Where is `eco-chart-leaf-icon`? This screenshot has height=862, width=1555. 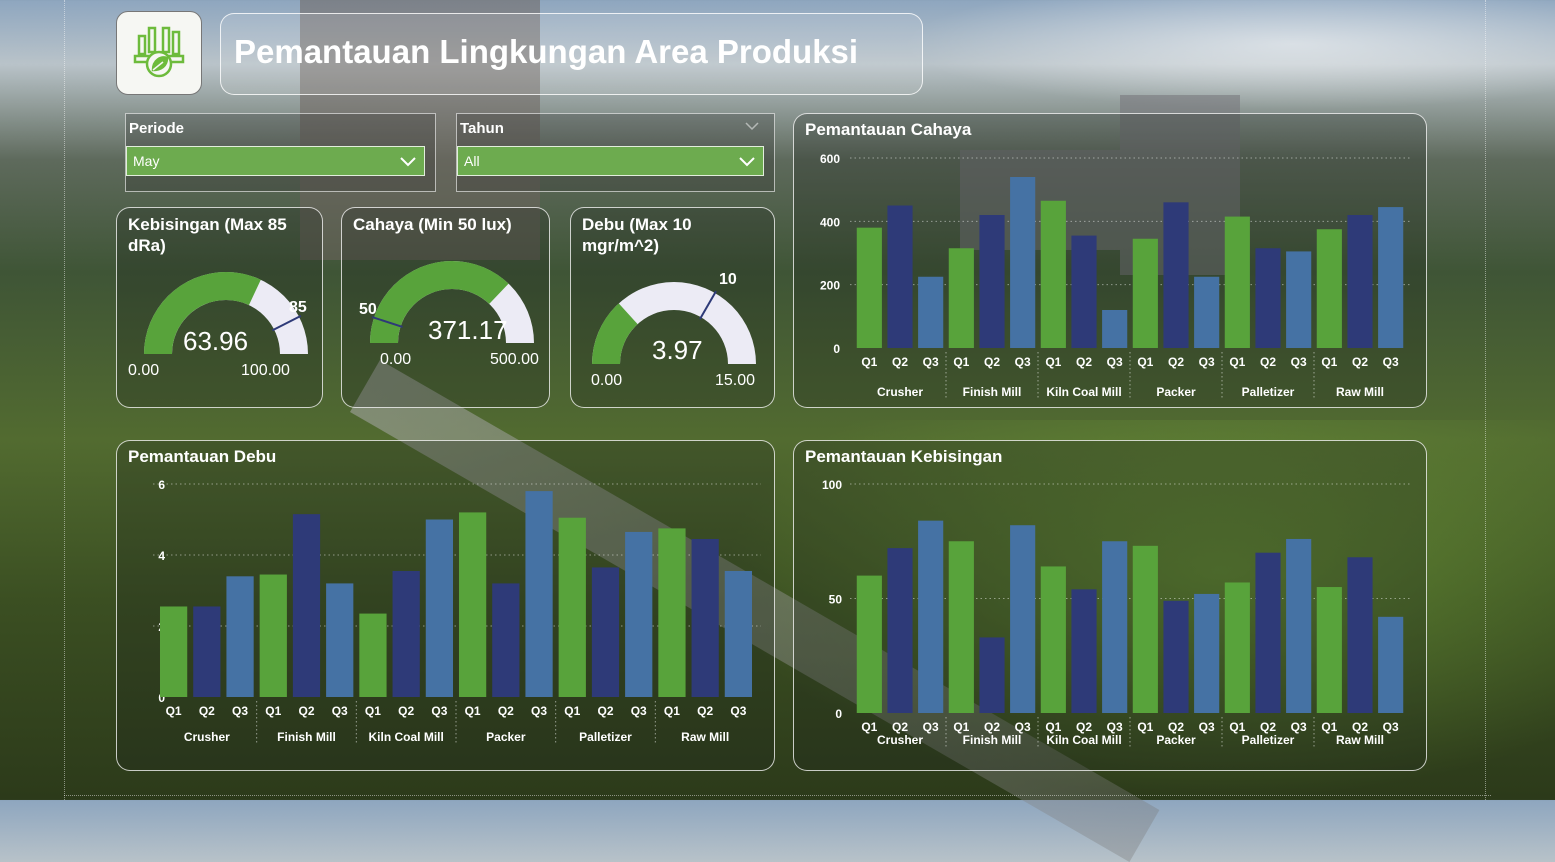 eco-chart-leaf-icon is located at coordinates (159, 52).